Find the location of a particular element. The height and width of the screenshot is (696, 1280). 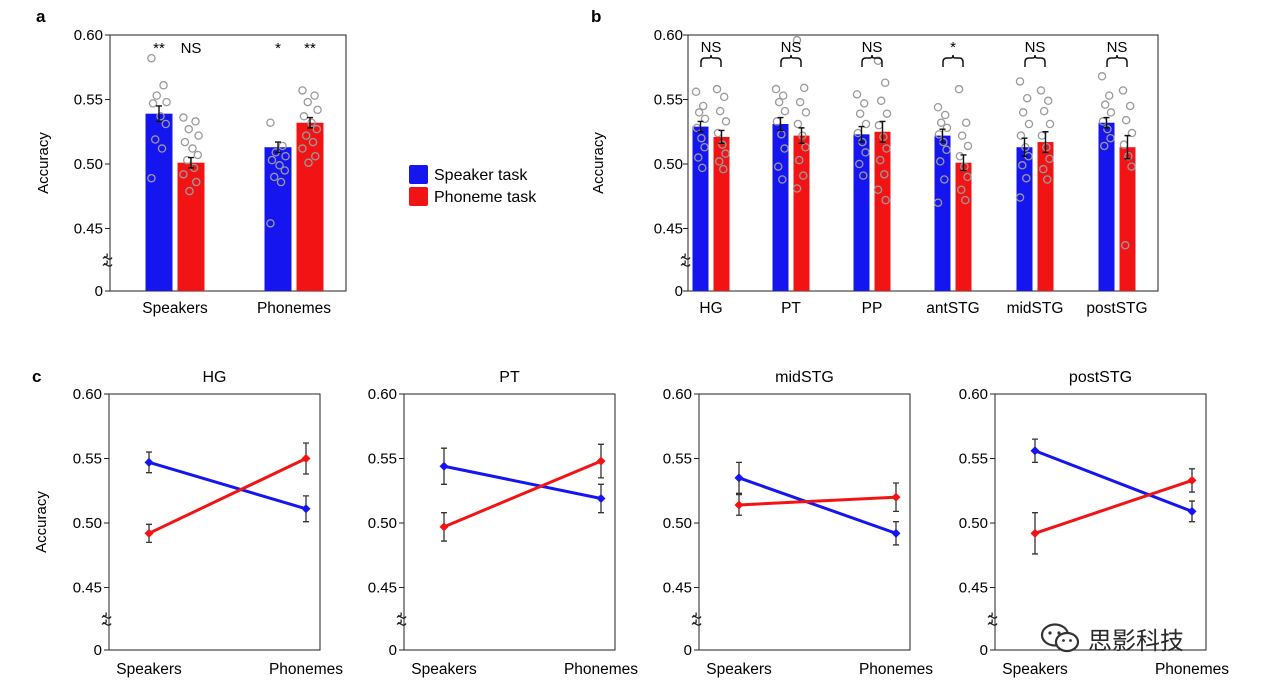

panel-c-x-label: Phonemes is located at coordinates (896, 669).